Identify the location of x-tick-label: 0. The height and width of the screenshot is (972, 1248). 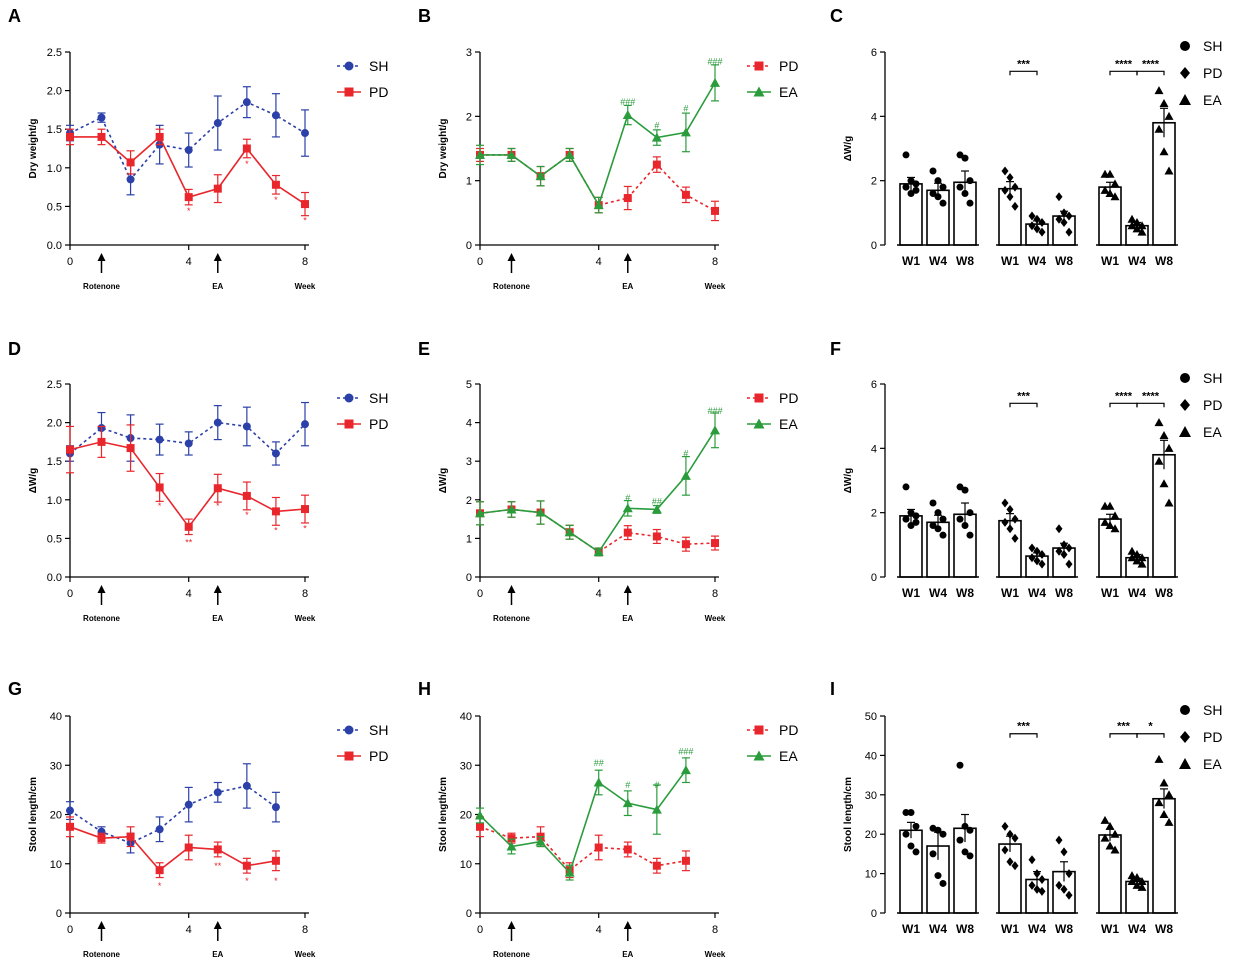
(70, 930).